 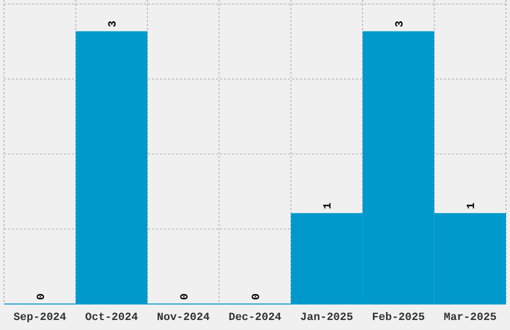 What do you see at coordinates (327, 318) in the screenshot?
I see `x-tick-label: Jan-2025` at bounding box center [327, 318].